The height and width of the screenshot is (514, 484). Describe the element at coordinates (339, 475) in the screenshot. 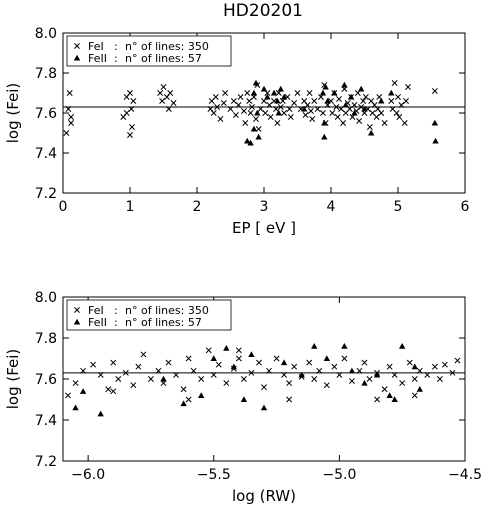

I see `x-tick-label: −5.0` at that location.